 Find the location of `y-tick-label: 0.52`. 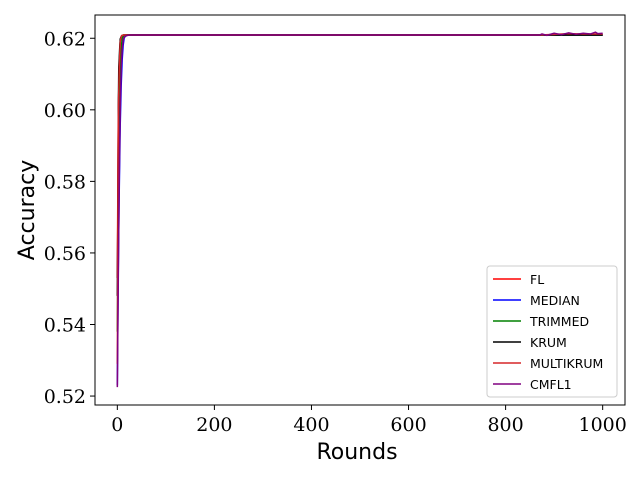

y-tick-label: 0.52 is located at coordinates (65, 397).